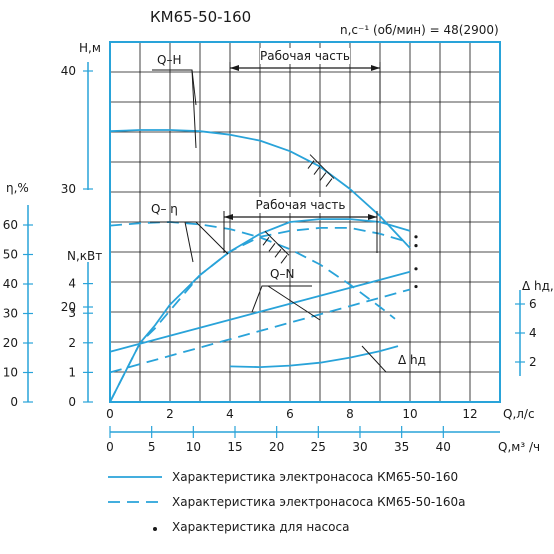  Describe the element at coordinates (519, 447) in the screenshot. I see `axis-label-q-m3h: Q,м³ /ч` at that location.